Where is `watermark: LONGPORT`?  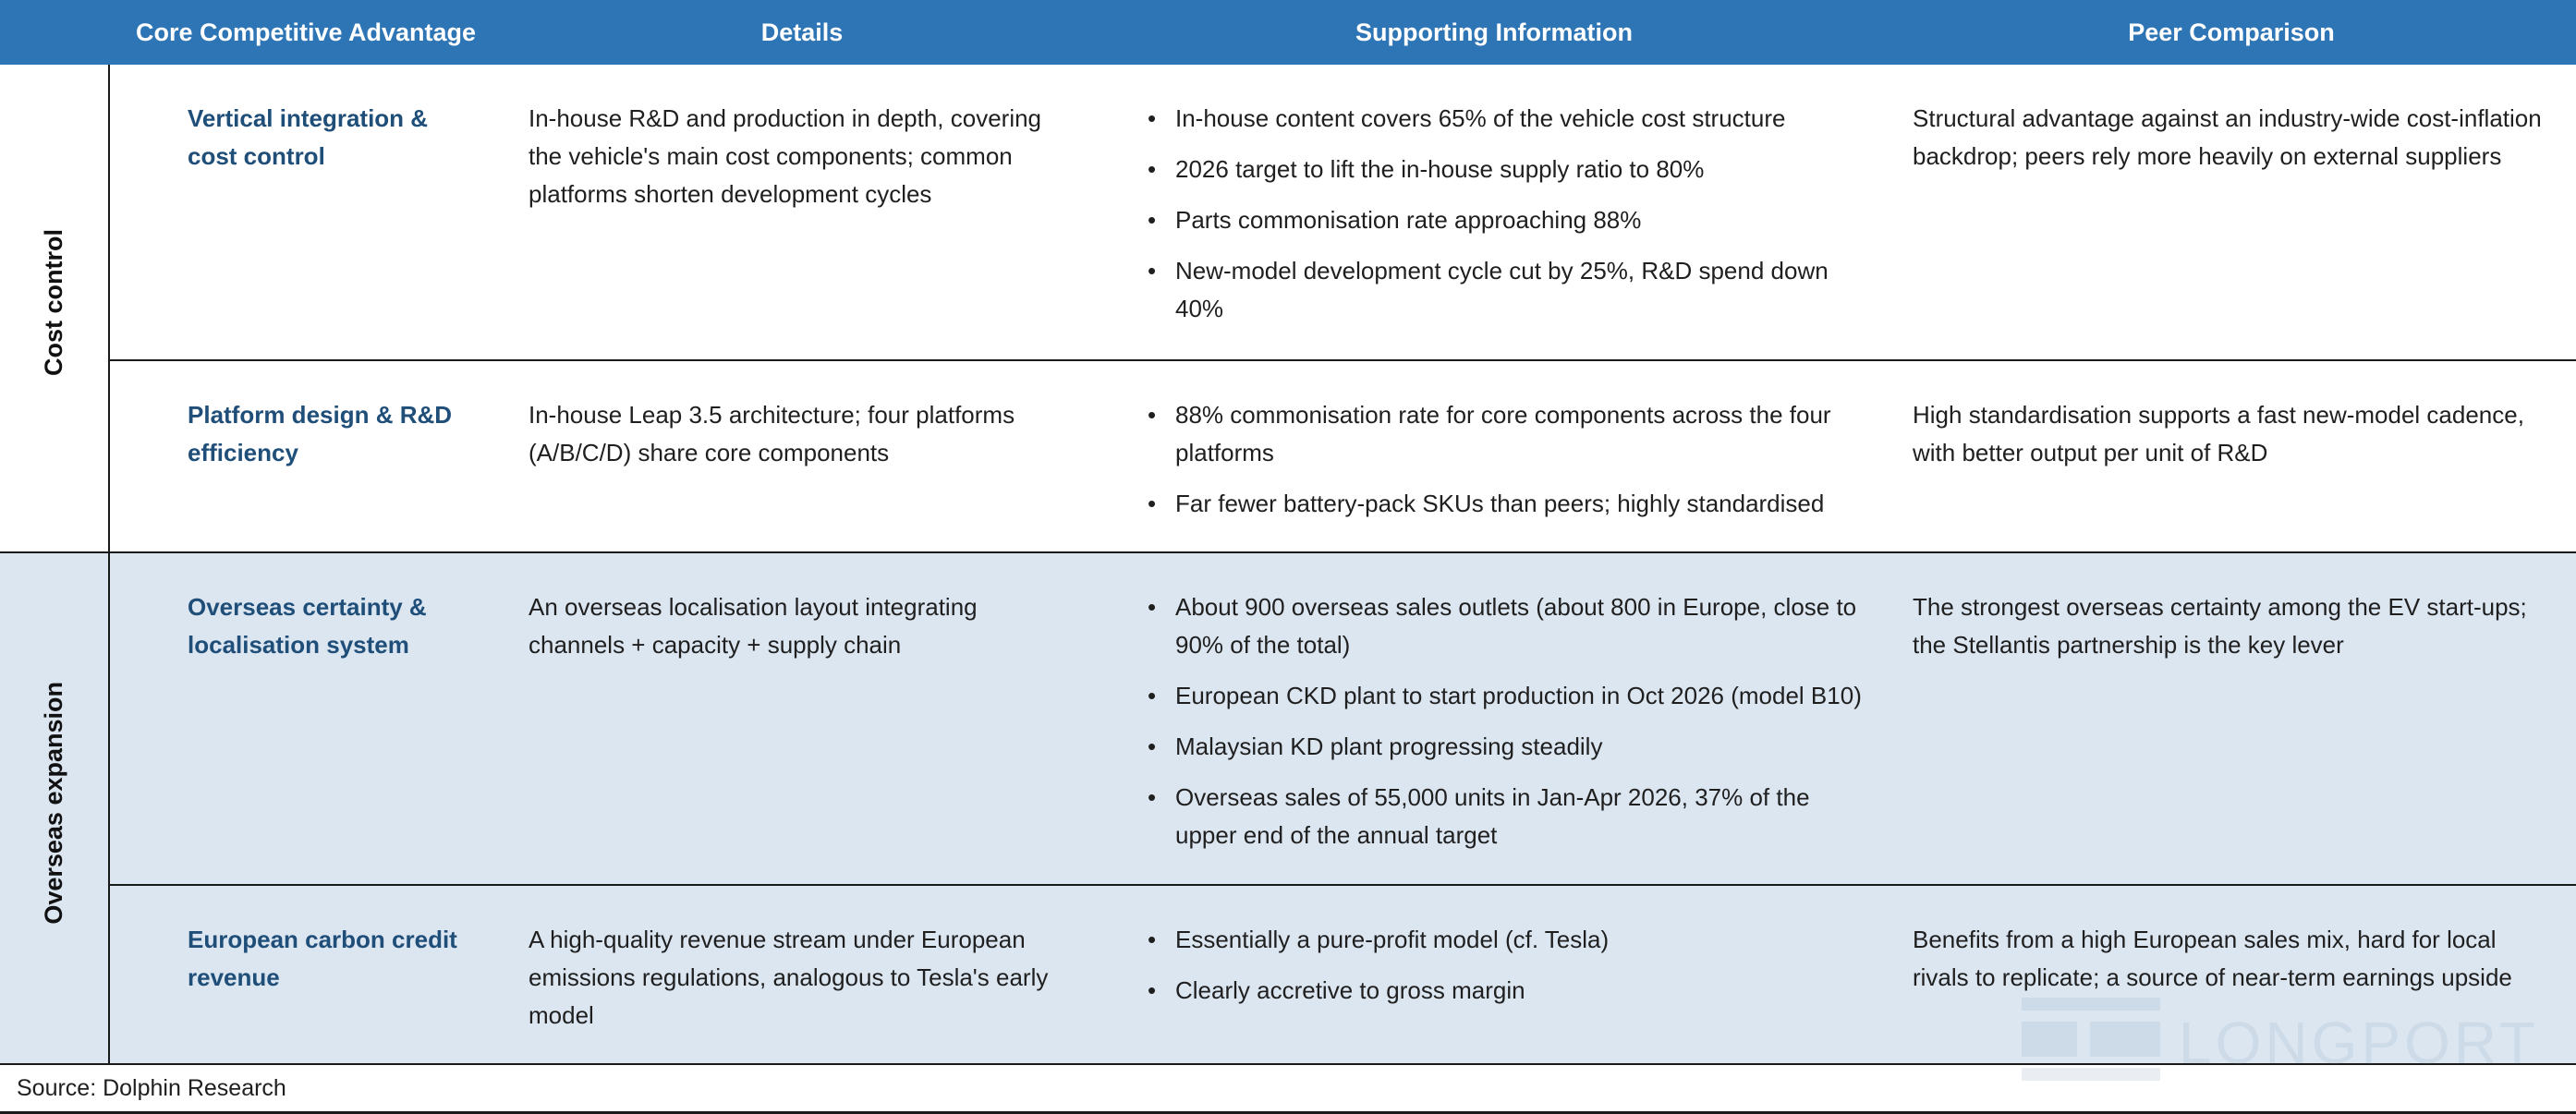 watermark: LONGPORT is located at coordinates (2280, 1039).